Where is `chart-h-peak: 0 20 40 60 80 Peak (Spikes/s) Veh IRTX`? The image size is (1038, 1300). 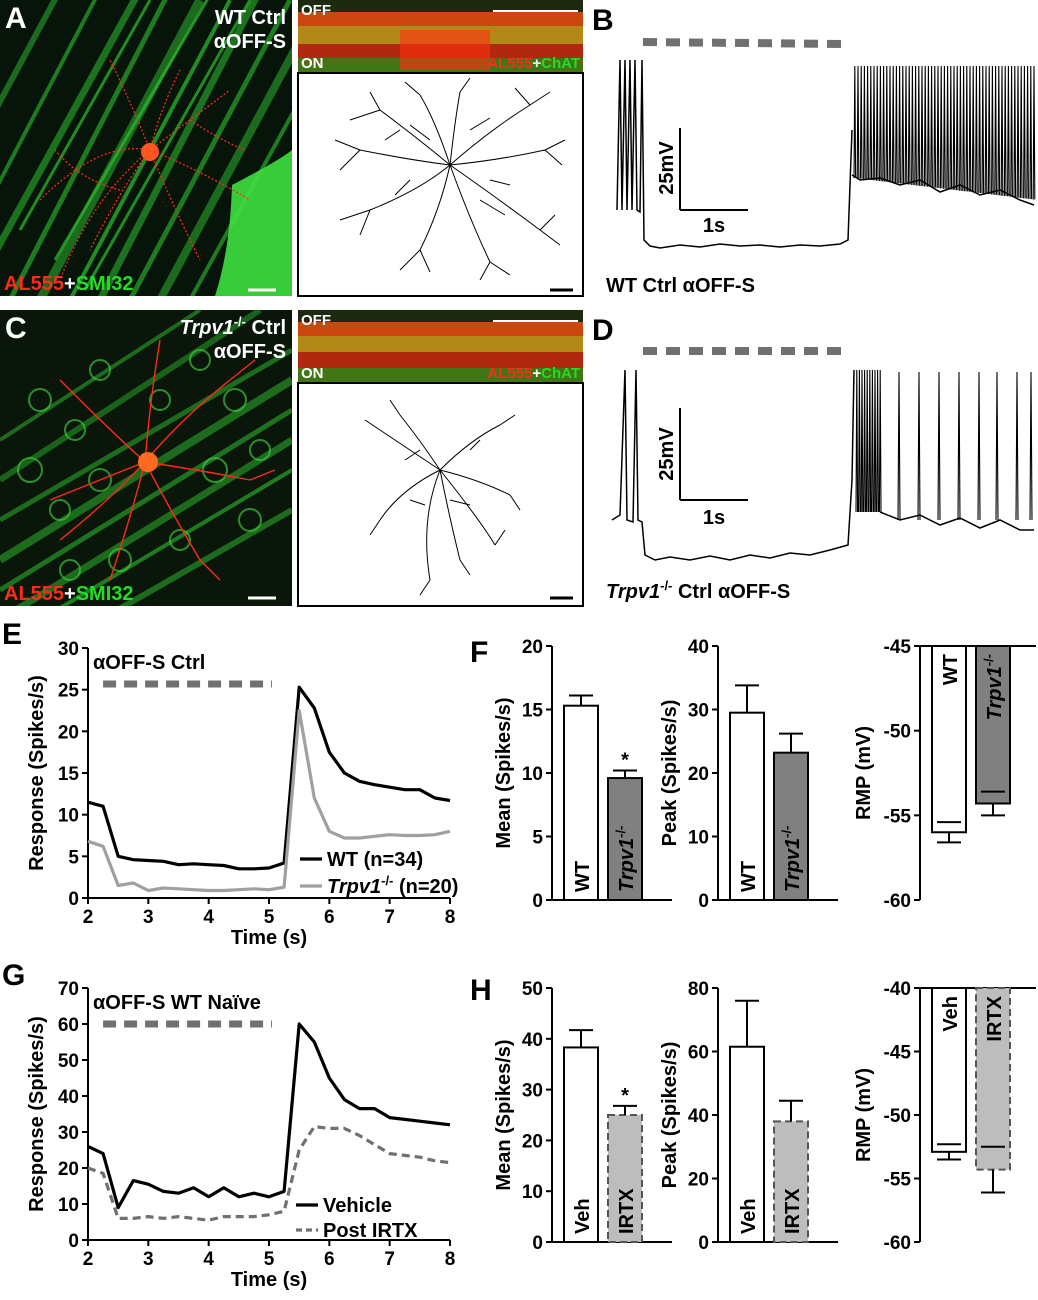
chart-h-peak: 0 20 40 60 80 Peak (Spikes/s) Veh IRTX is located at coordinates (748, 1116).